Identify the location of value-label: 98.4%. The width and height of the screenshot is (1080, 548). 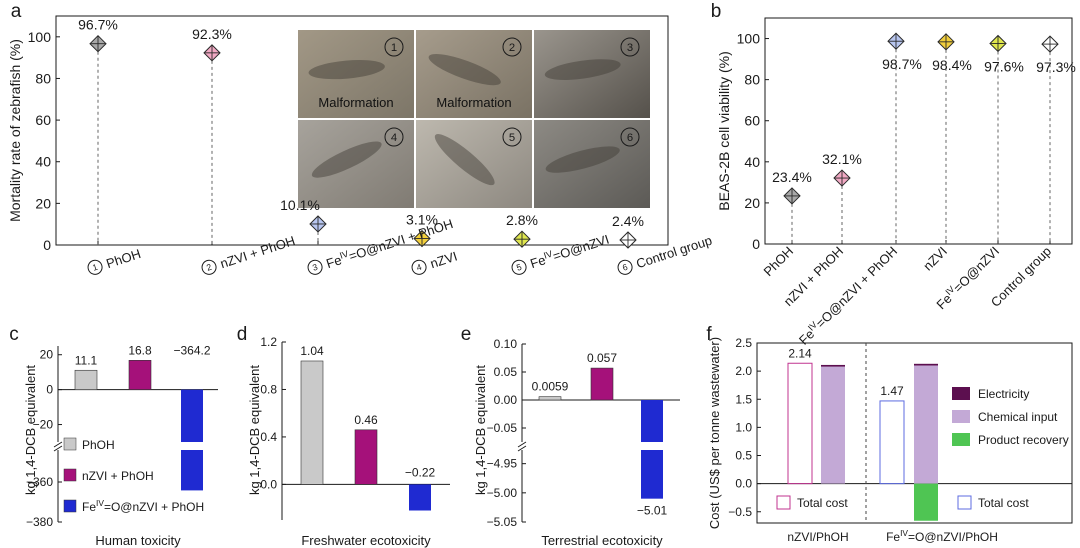
(952, 65).